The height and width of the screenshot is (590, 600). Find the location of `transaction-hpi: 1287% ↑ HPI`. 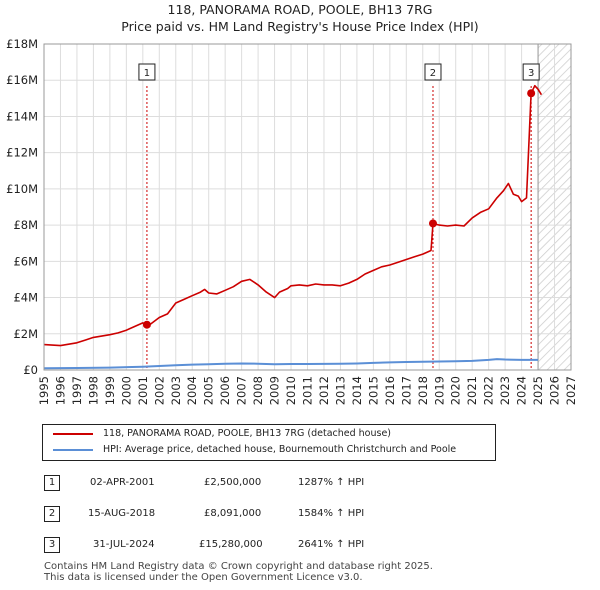

transaction-hpi: 1287% ↑ HPI is located at coordinates (331, 482).